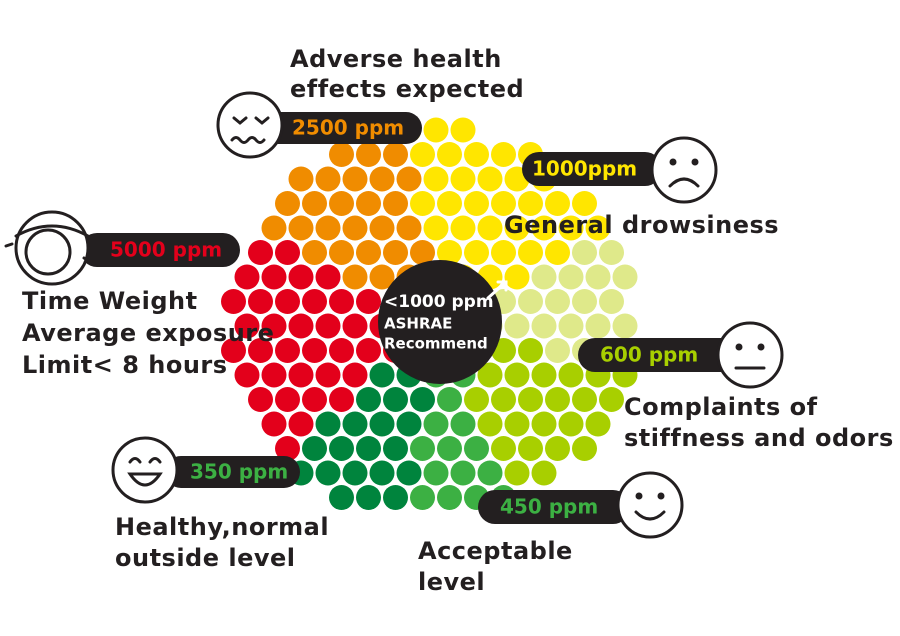 The image size is (900, 636). What do you see at coordinates (641, 225) in the screenshot?
I see `description: General drowsiness` at bounding box center [641, 225].